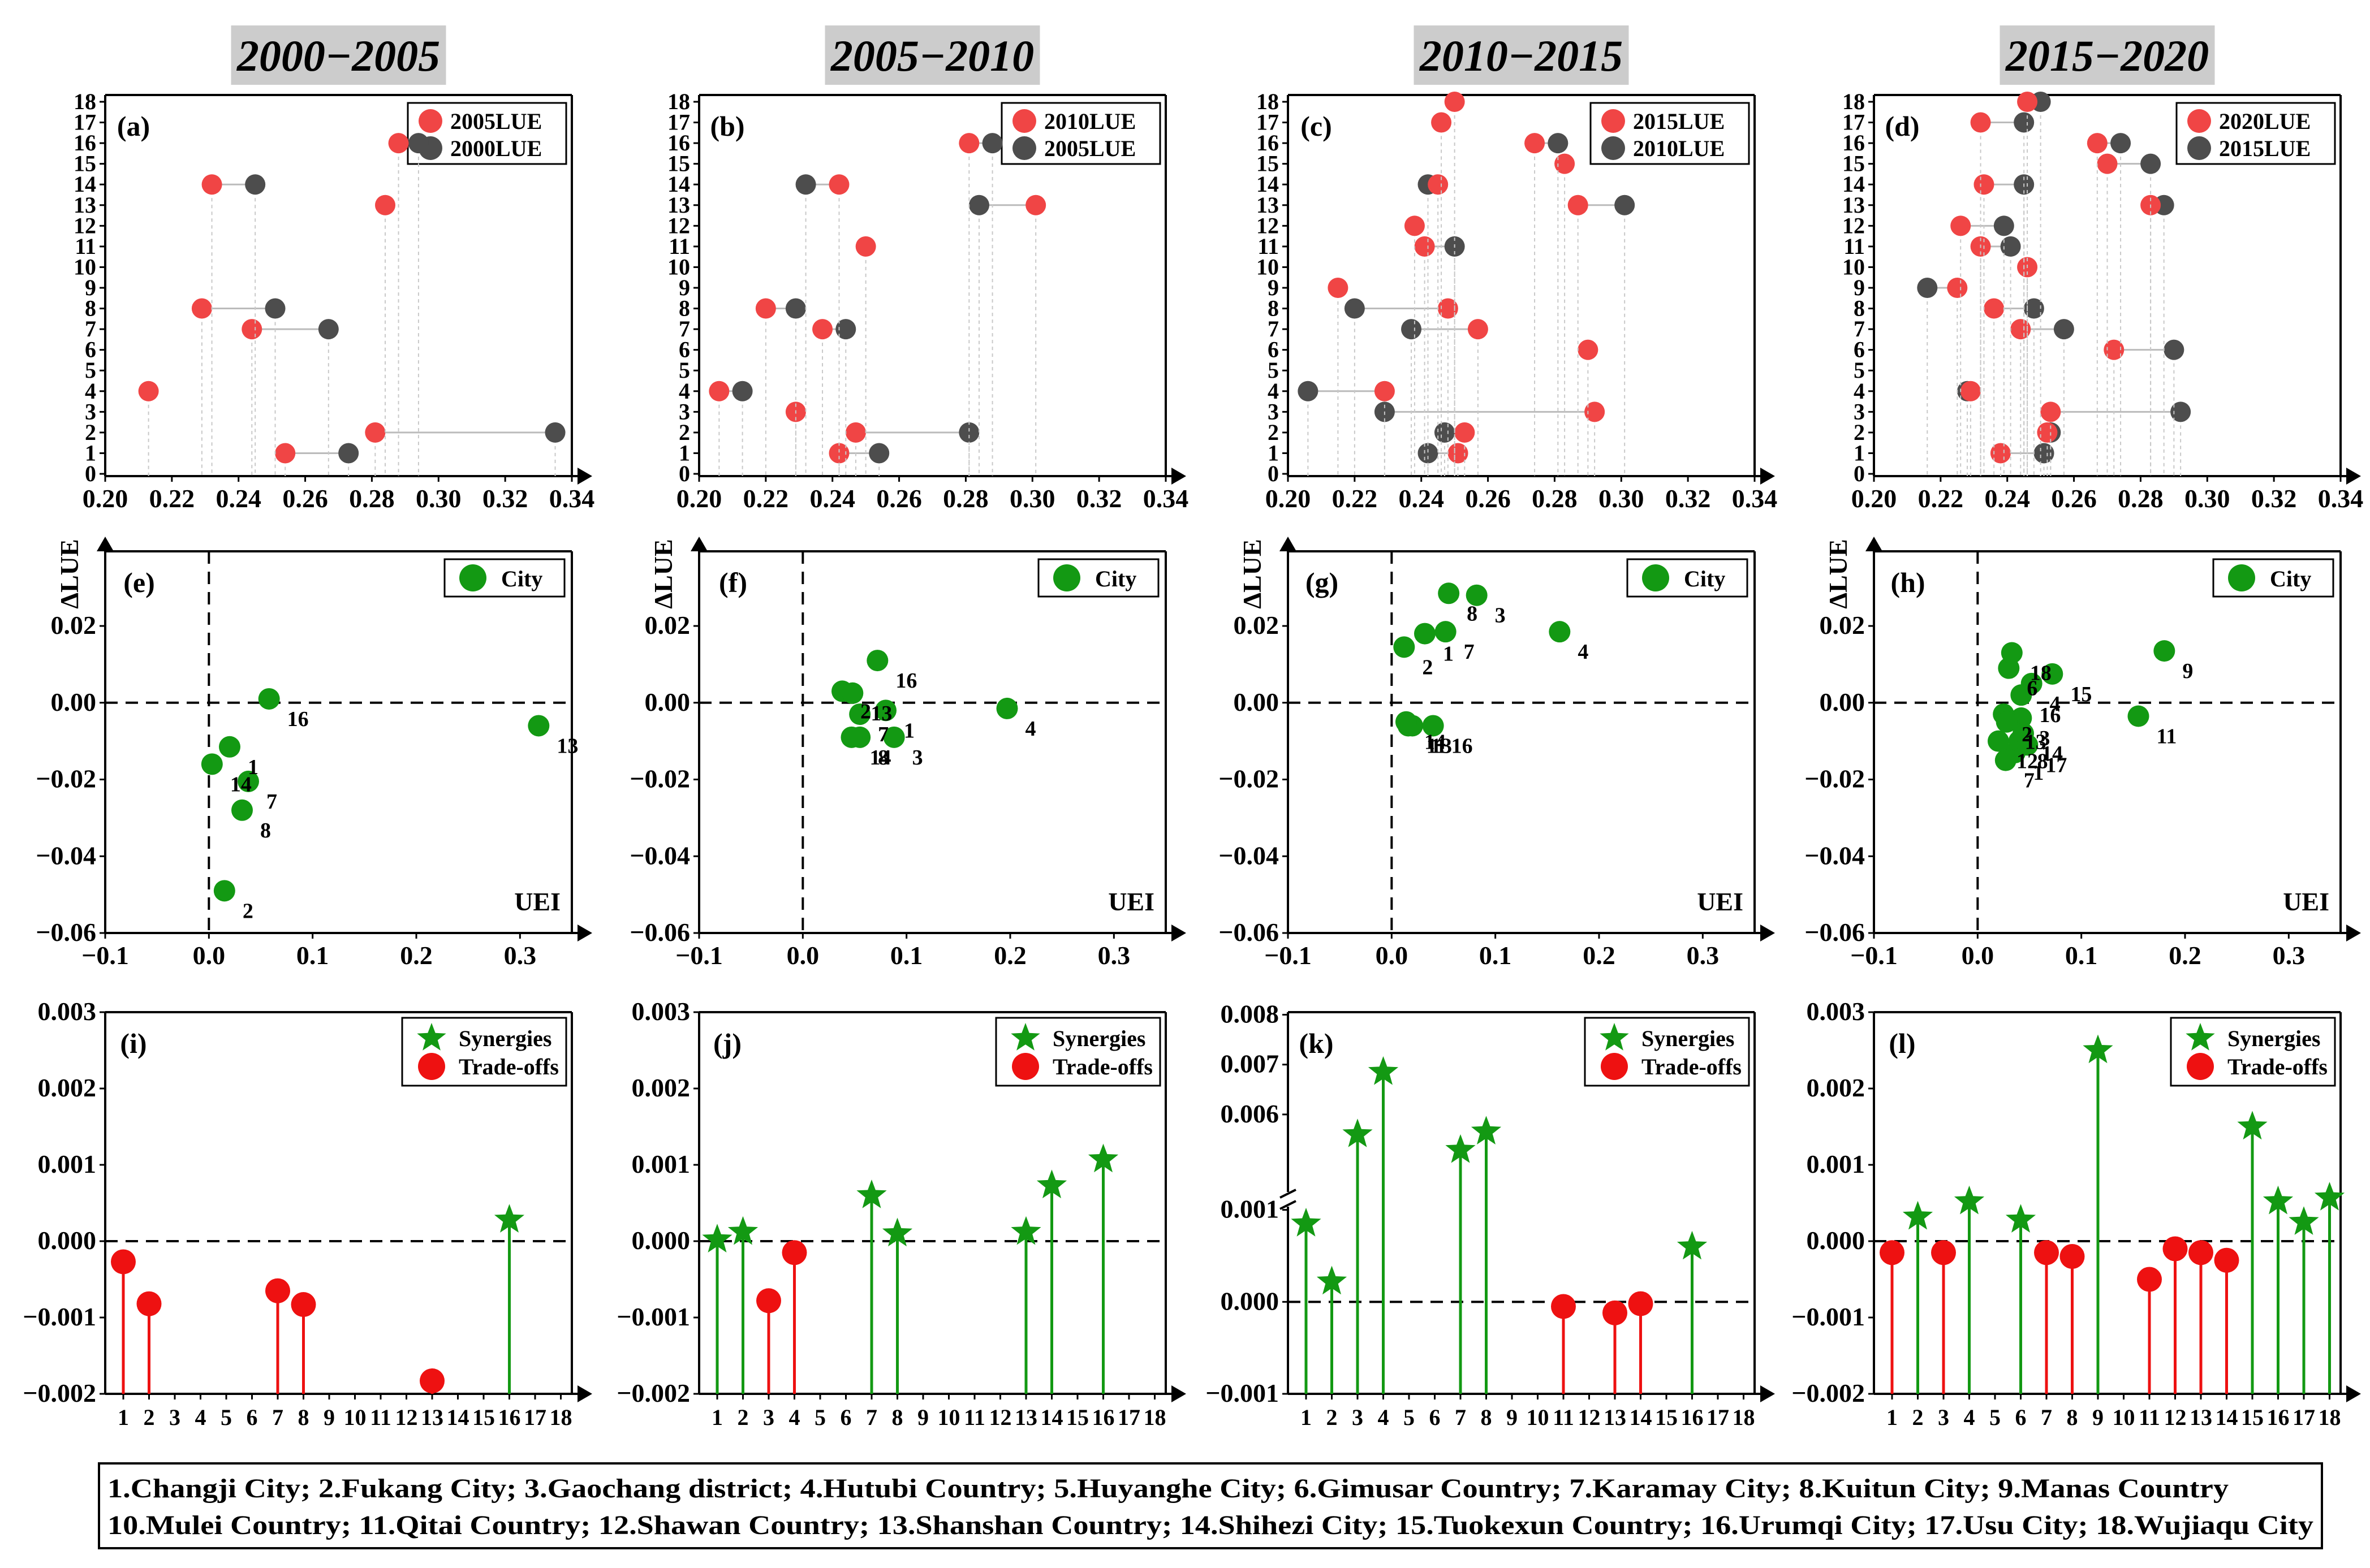  Describe the element at coordinates (1941, 498) in the screenshot. I see `x-tick-label: 0.22` at that location.